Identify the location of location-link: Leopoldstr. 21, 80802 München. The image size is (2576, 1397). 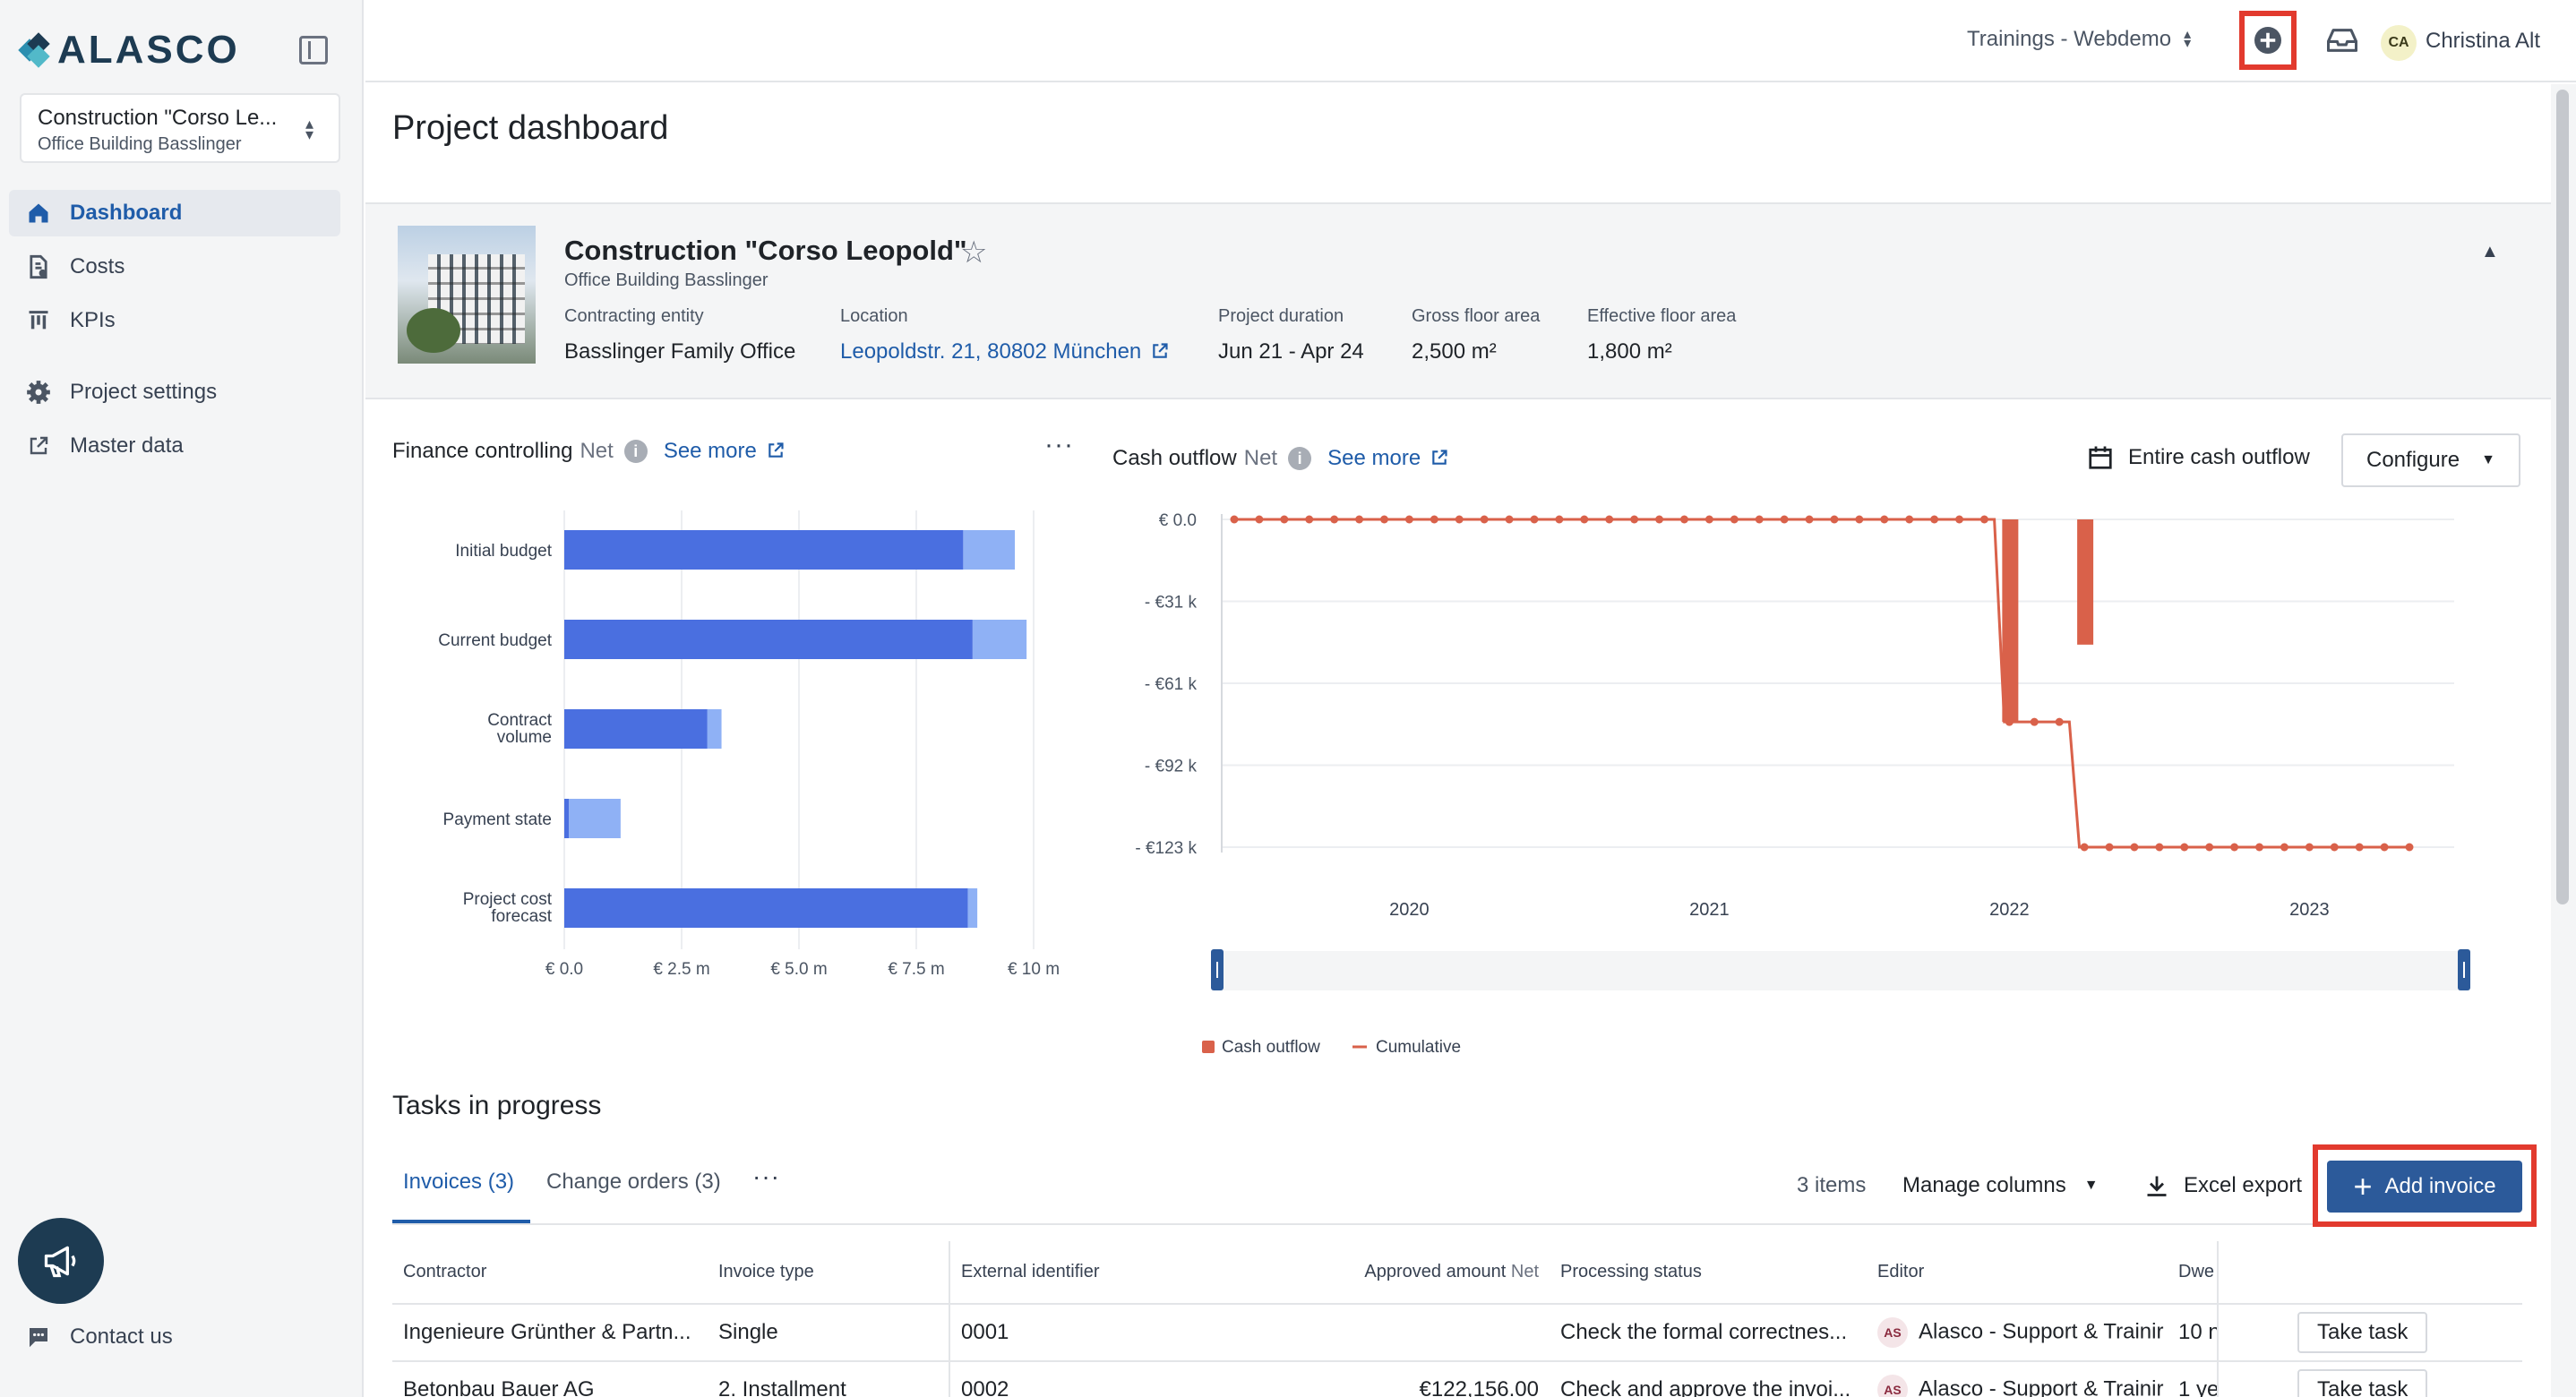
(1004, 351).